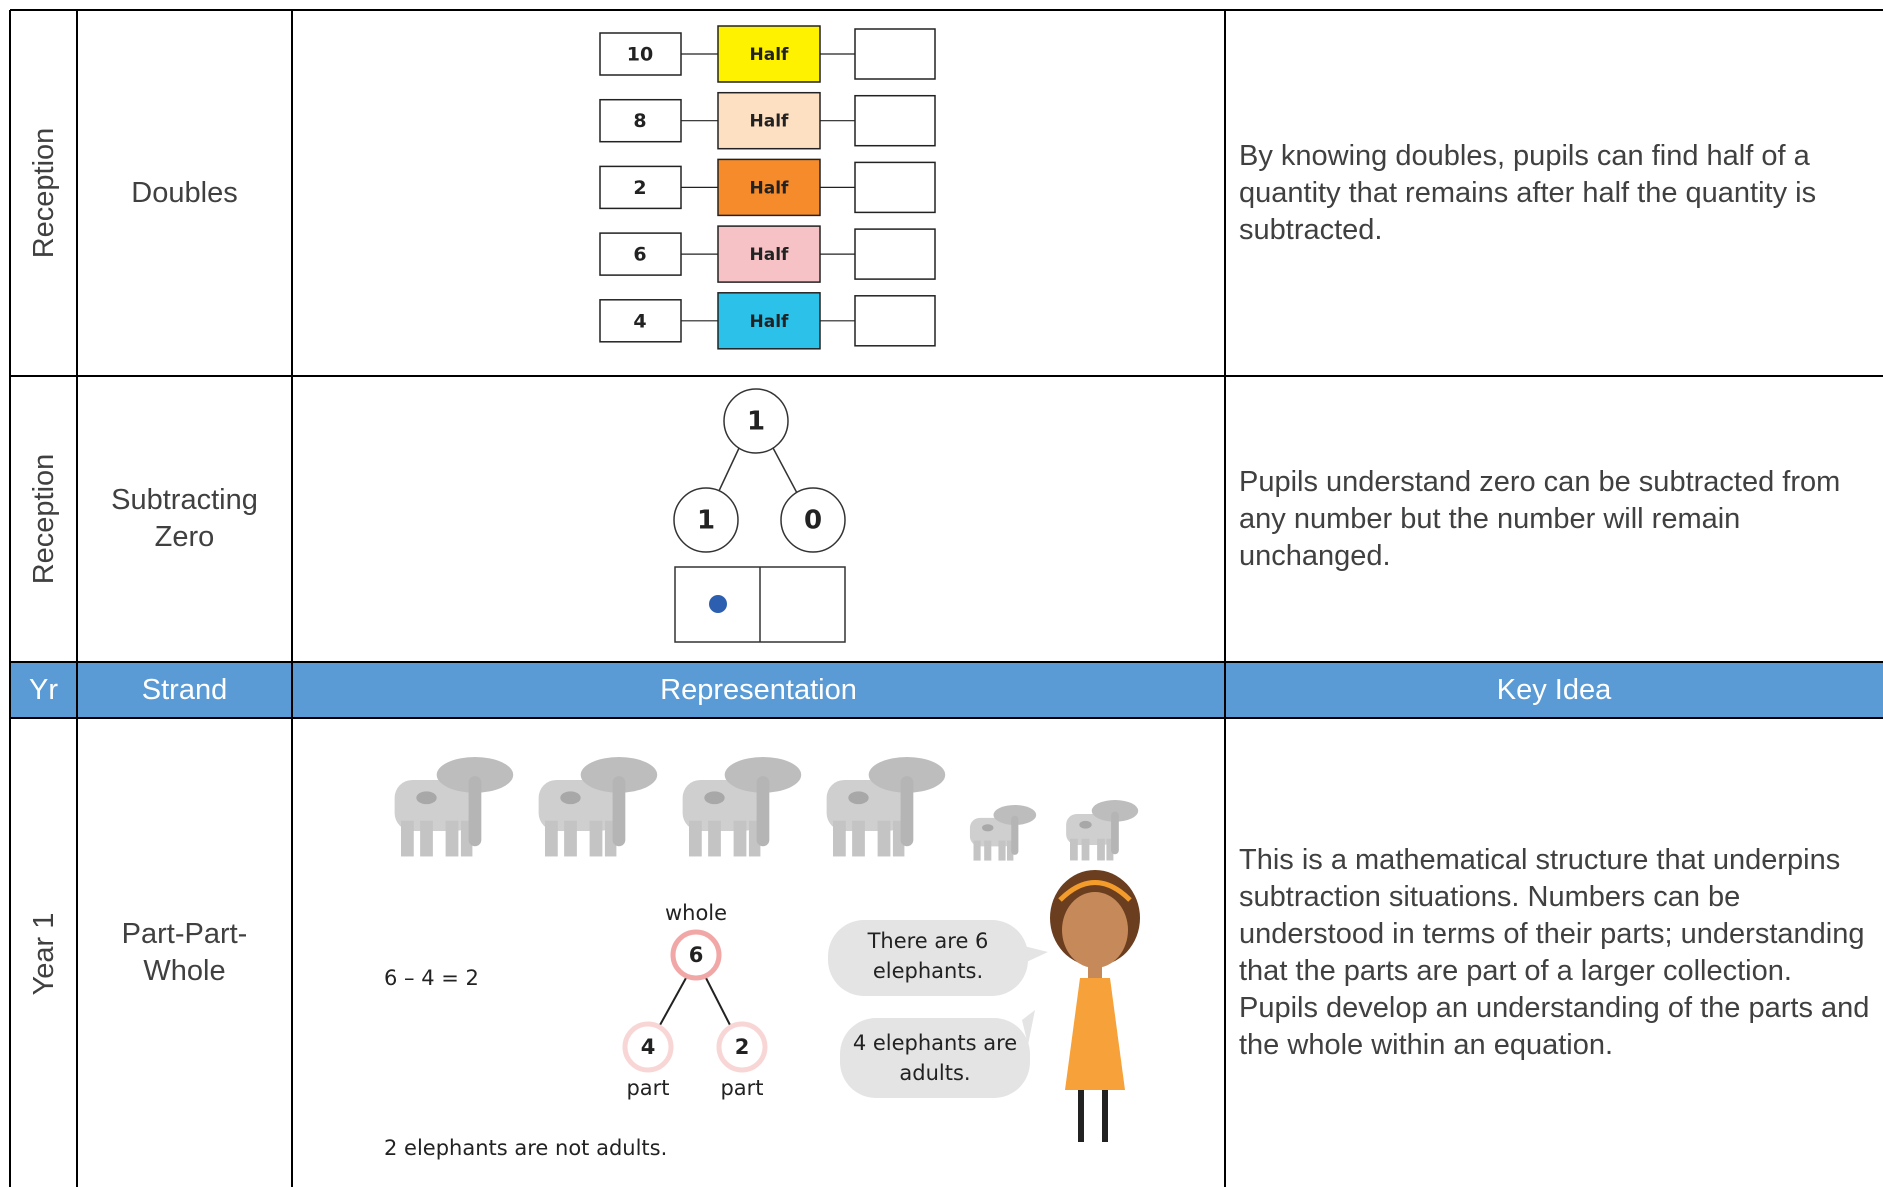 The width and height of the screenshot is (1883, 1187). Describe the element at coordinates (946, 690) in the screenshot. I see `header-band` at that location.